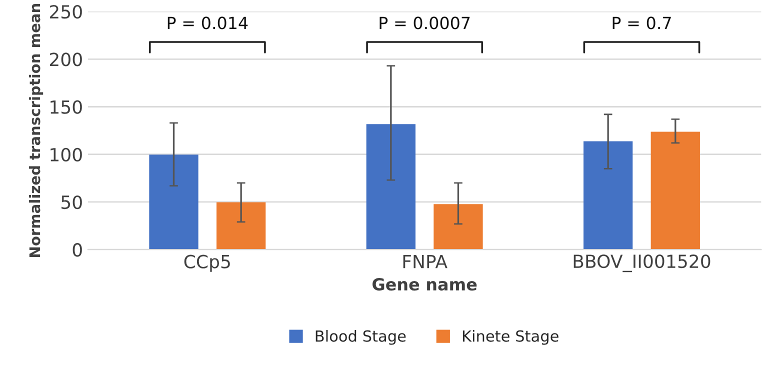  I want to click on y-tick-label: 150, so click(66, 107).